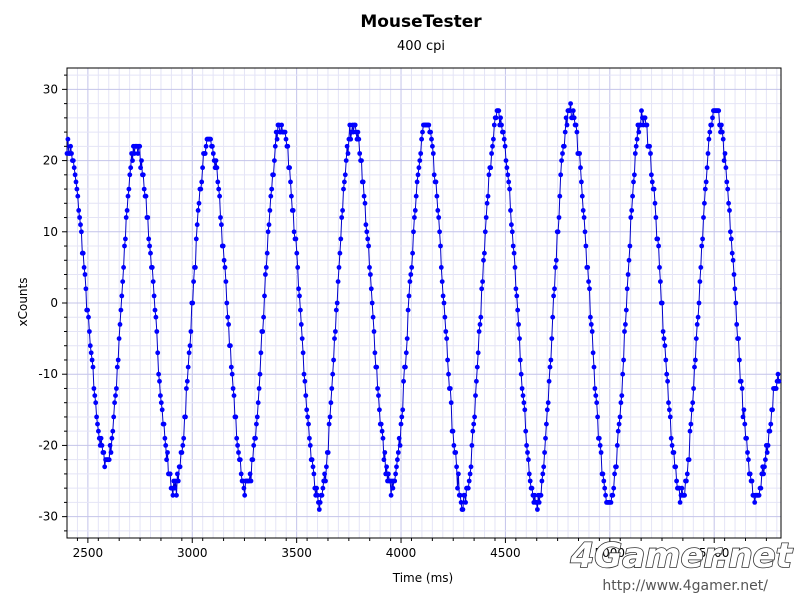 This screenshot has height=600, width=800. Describe the element at coordinates (50, 89) in the screenshot. I see `y-tick-label: 30` at that location.